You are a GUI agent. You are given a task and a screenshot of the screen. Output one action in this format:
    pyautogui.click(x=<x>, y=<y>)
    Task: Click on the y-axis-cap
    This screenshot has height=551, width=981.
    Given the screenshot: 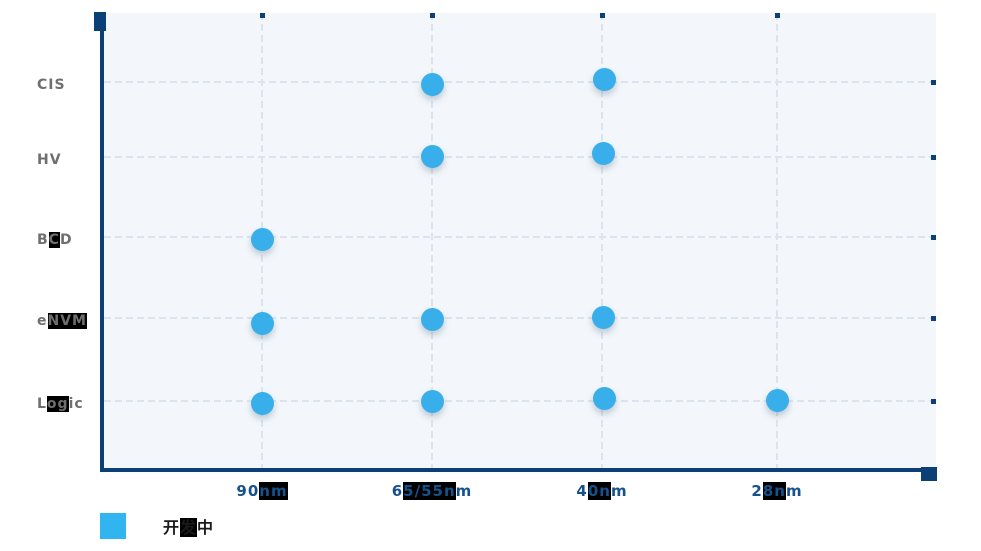 What is the action you would take?
    pyautogui.click(x=100, y=21)
    